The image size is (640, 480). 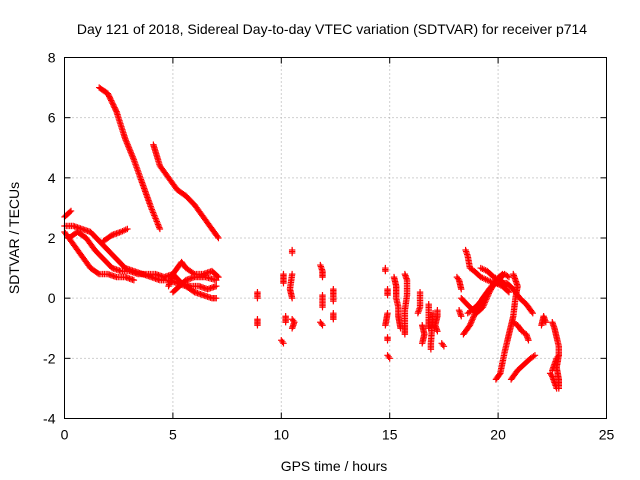 What do you see at coordinates (14, 238) in the screenshot?
I see `y-axis-label: SDTVAR / TECUs` at bounding box center [14, 238].